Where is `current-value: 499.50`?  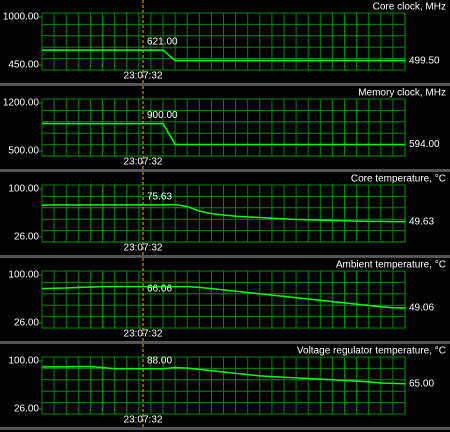
current-value: 499.50 is located at coordinates (424, 60).